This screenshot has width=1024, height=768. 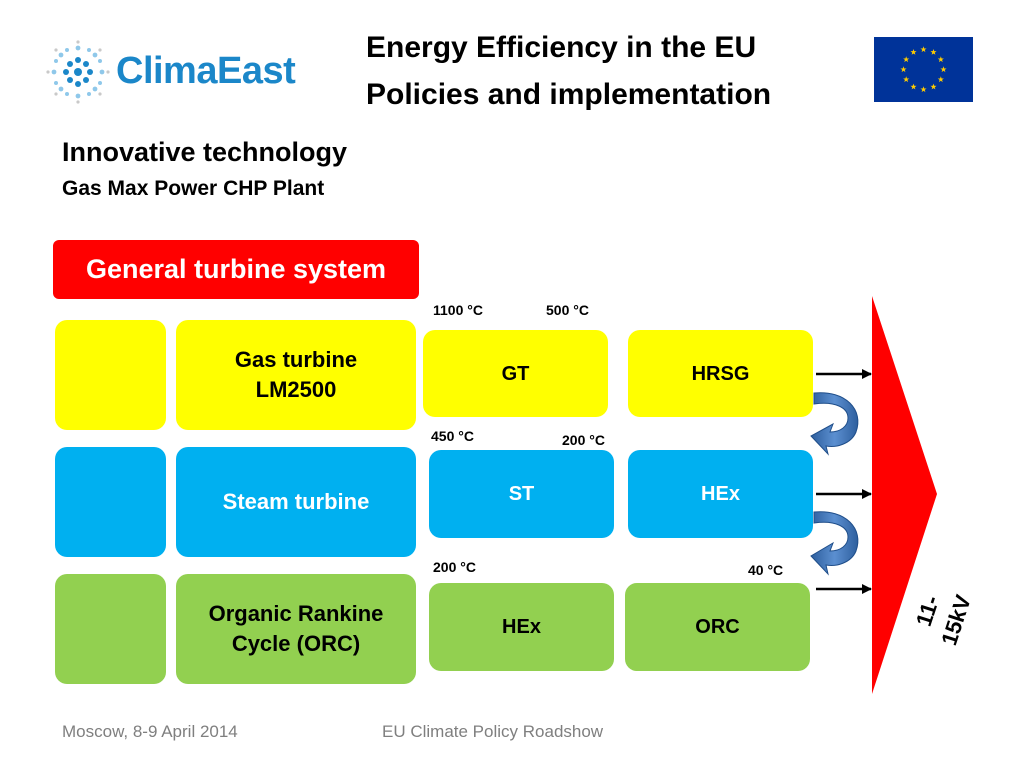 I want to click on gt-box: GT, so click(x=515, y=373).